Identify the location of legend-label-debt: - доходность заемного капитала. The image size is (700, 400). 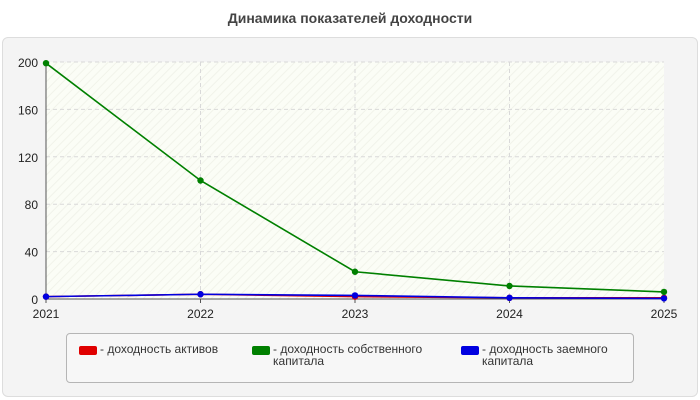
(545, 355).